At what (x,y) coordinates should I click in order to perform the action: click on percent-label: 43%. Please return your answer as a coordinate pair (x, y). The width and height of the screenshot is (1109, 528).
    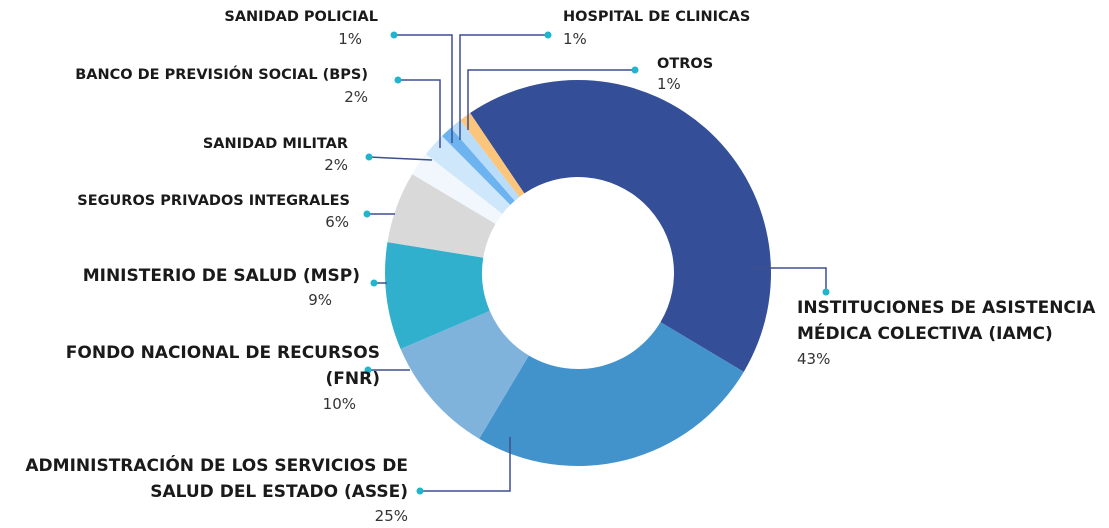
    Looking at the image, I should click on (813, 359).